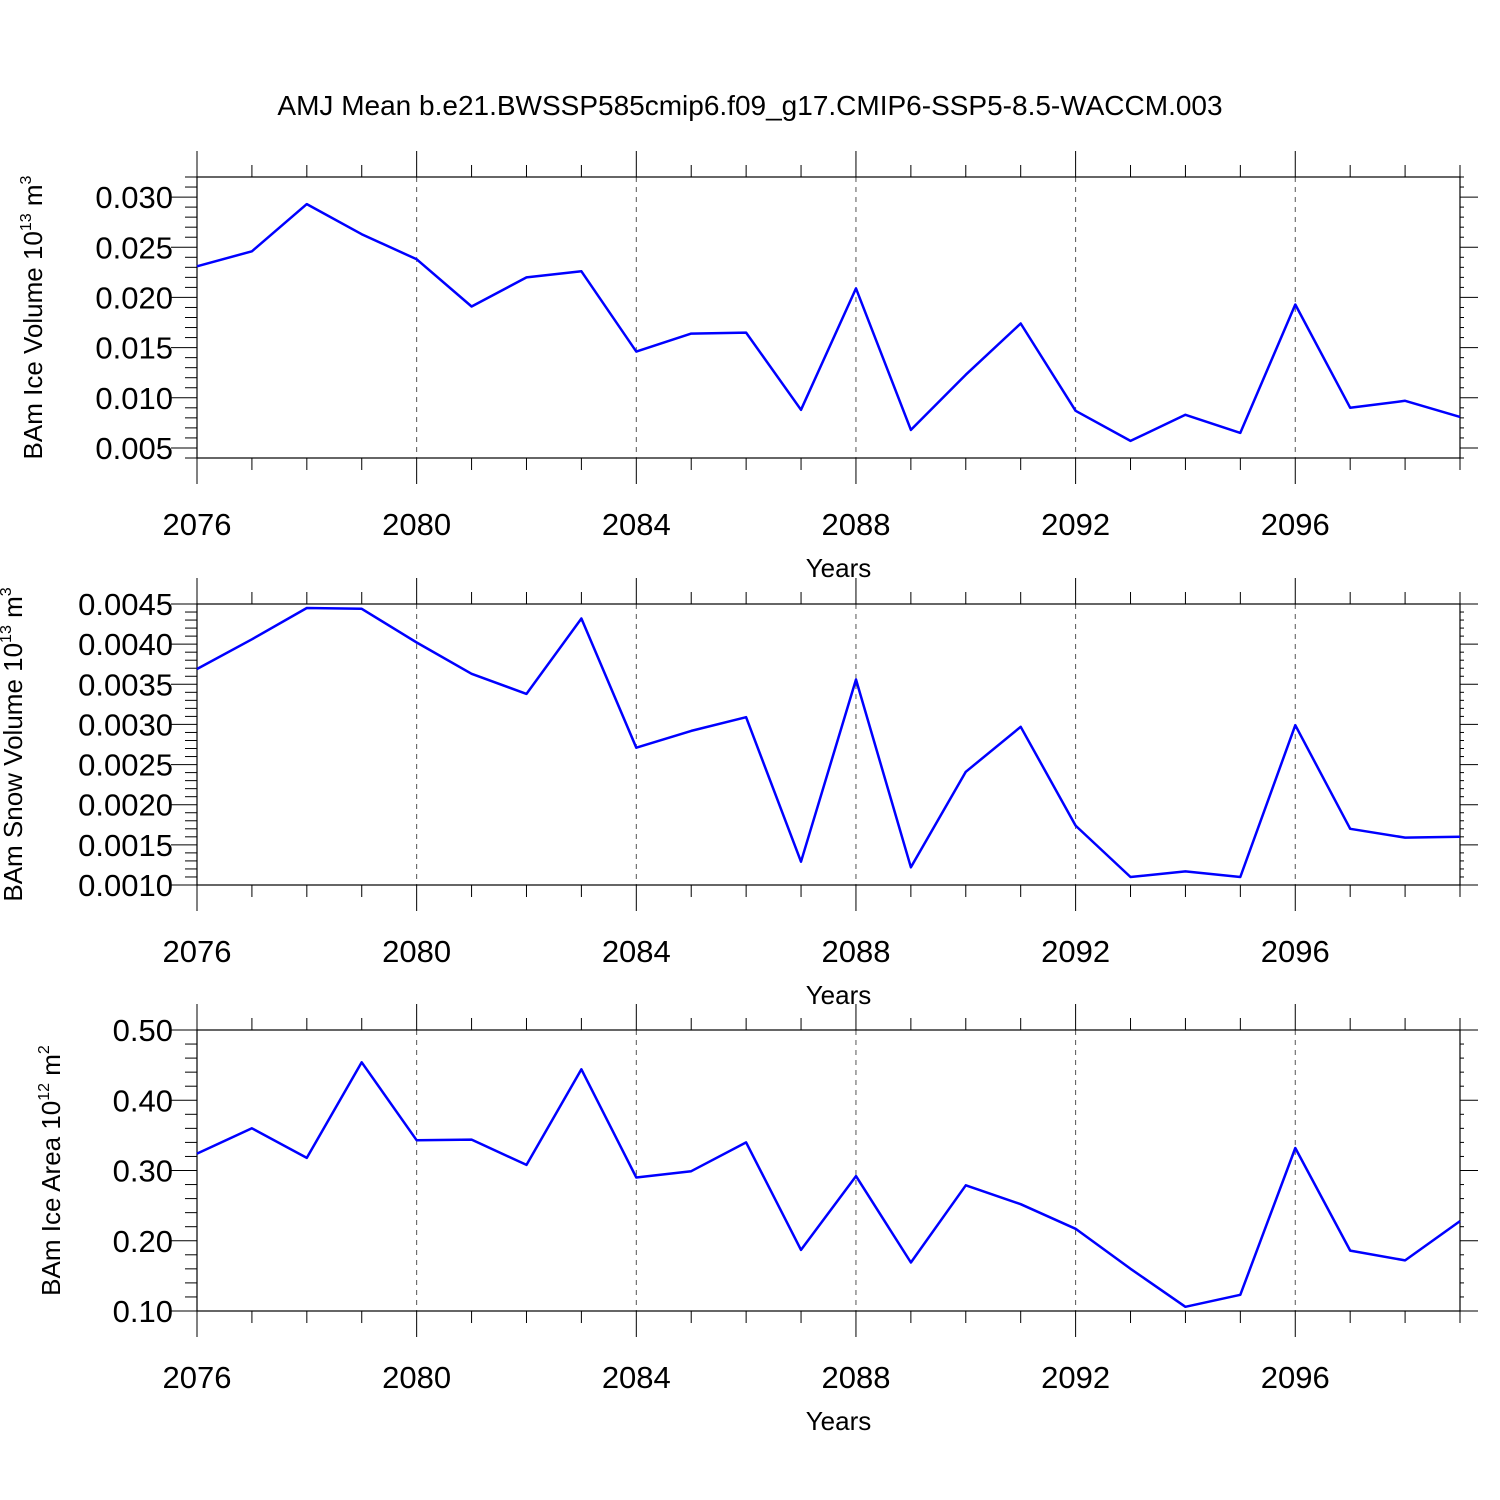  Describe the element at coordinates (134, 247) in the screenshot. I see `panel-1-y-tick-label: 0.025` at that location.